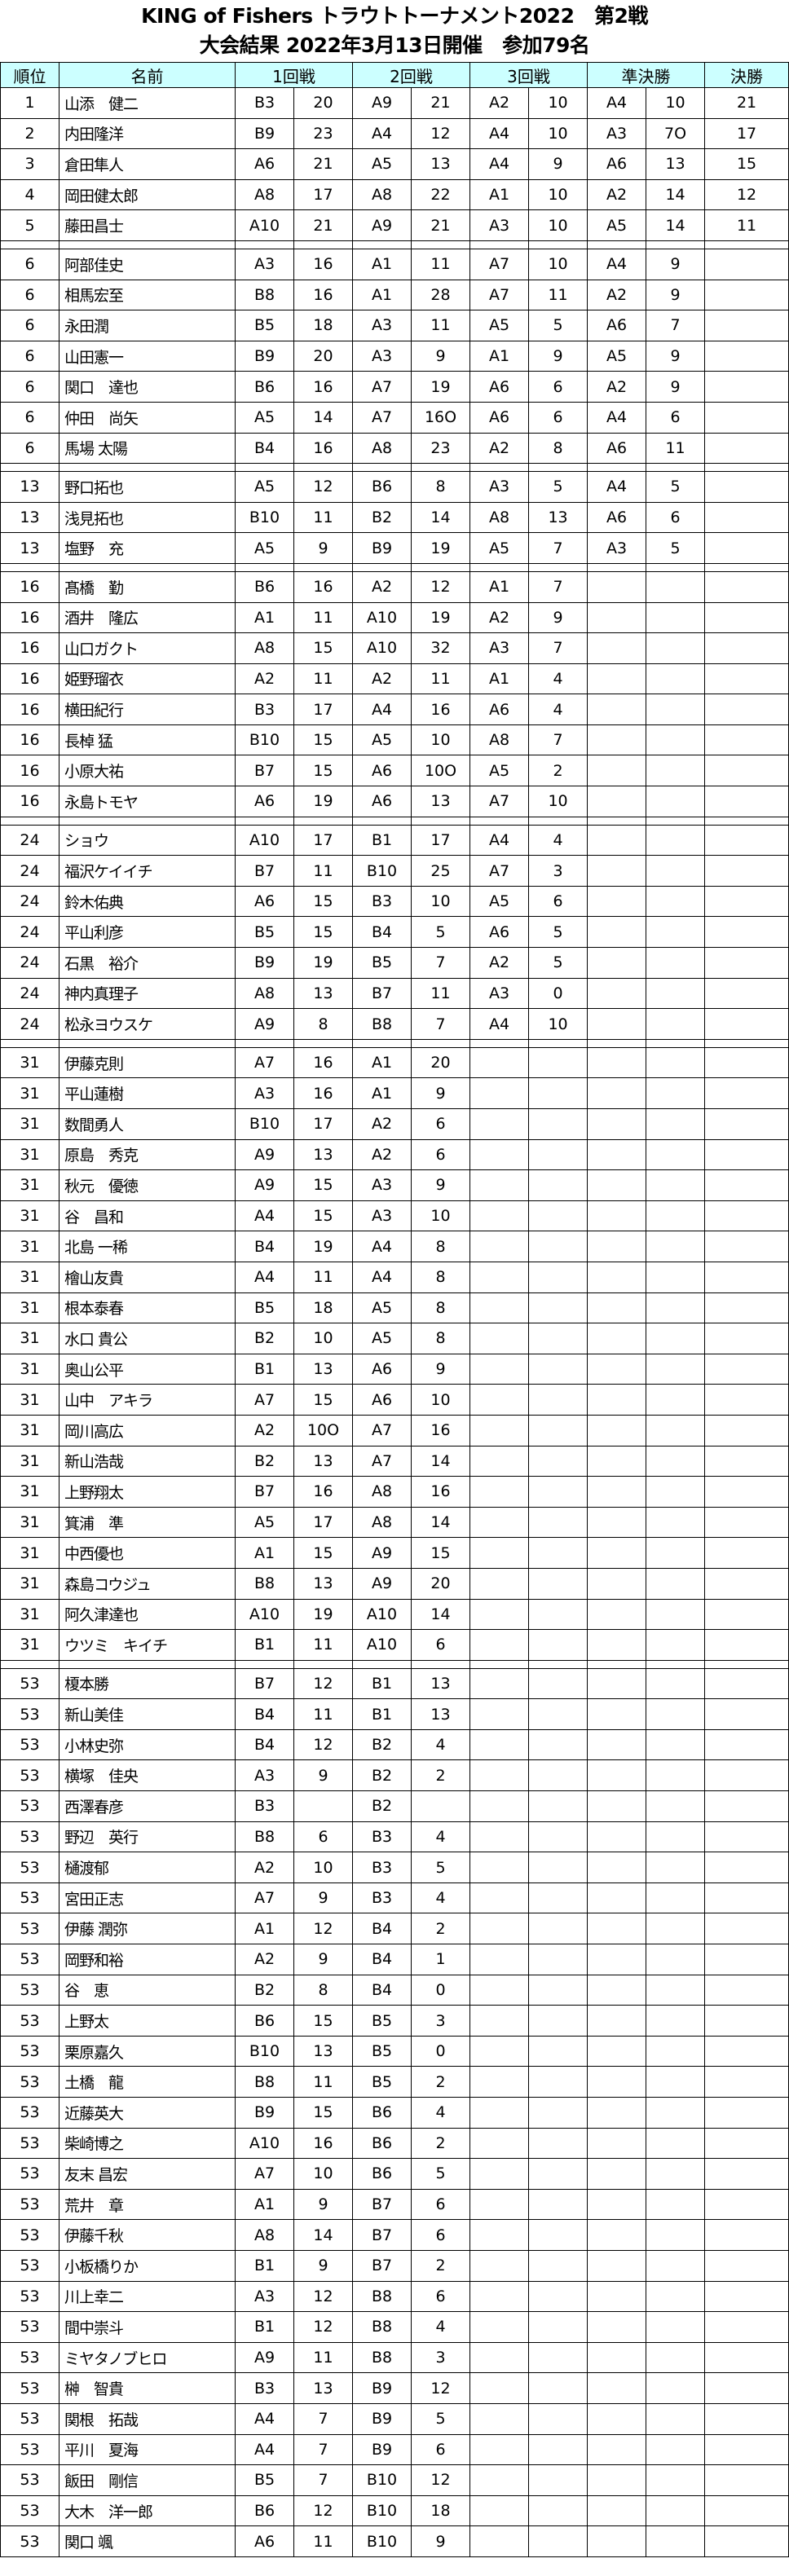  I want to click on r1-block-cell: A3, so click(264, 2296).